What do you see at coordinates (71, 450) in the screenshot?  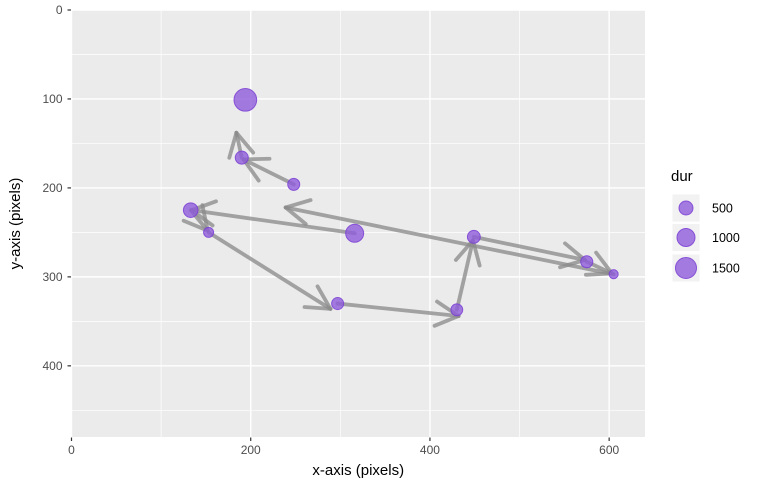 I see `x-tick-label: 0` at bounding box center [71, 450].